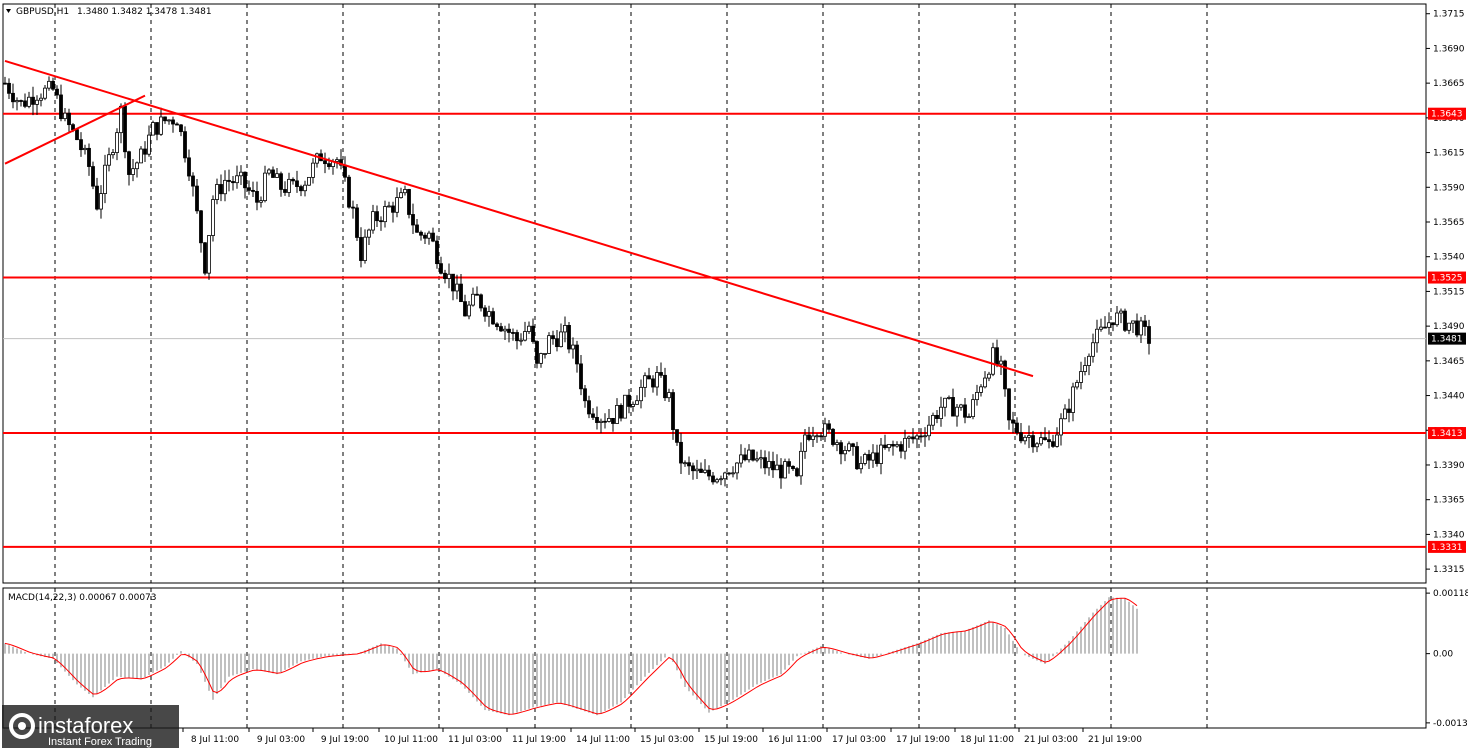 The width and height of the screenshot is (1468, 750). I want to click on y-tick-label: 1.3465, so click(1449, 362).